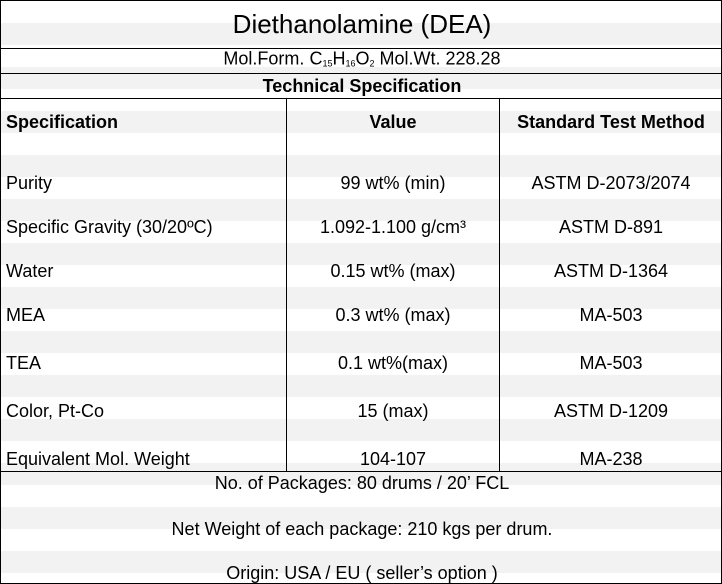  I want to click on cell: Purity, so click(29, 183).